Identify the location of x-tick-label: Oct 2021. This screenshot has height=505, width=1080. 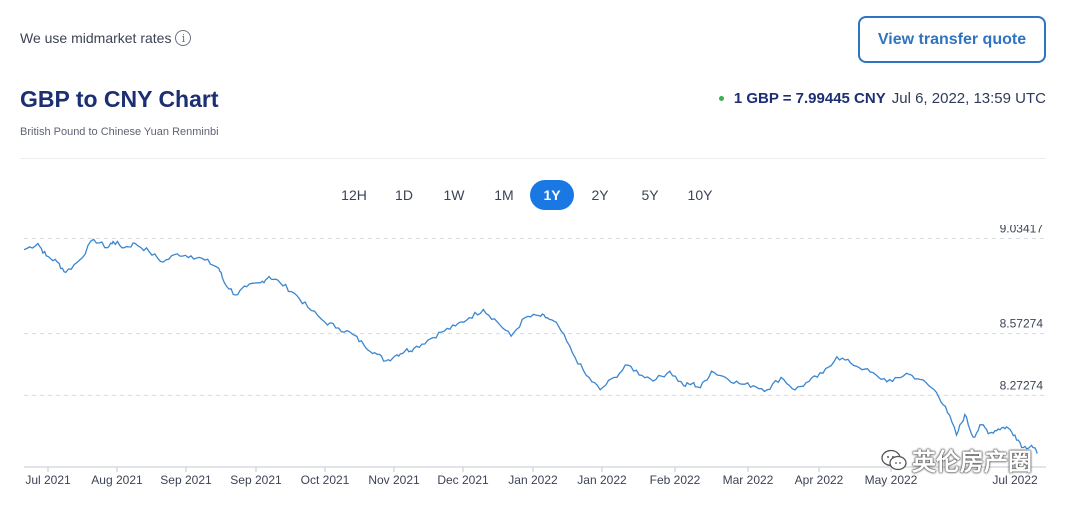
(325, 480).